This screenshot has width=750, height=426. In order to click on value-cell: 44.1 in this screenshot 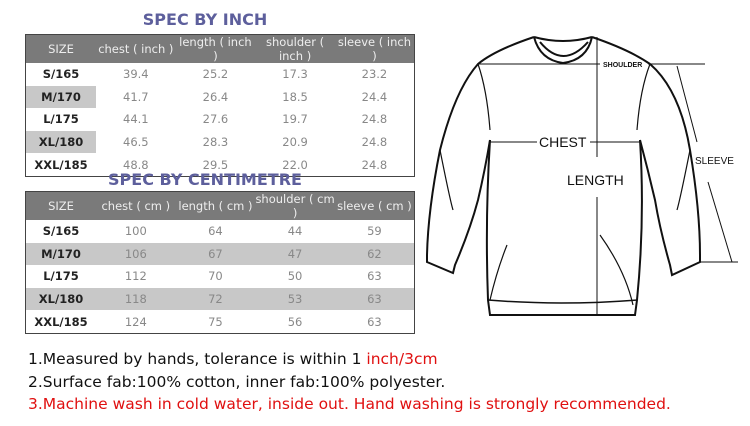, I will do `click(136, 119)`.